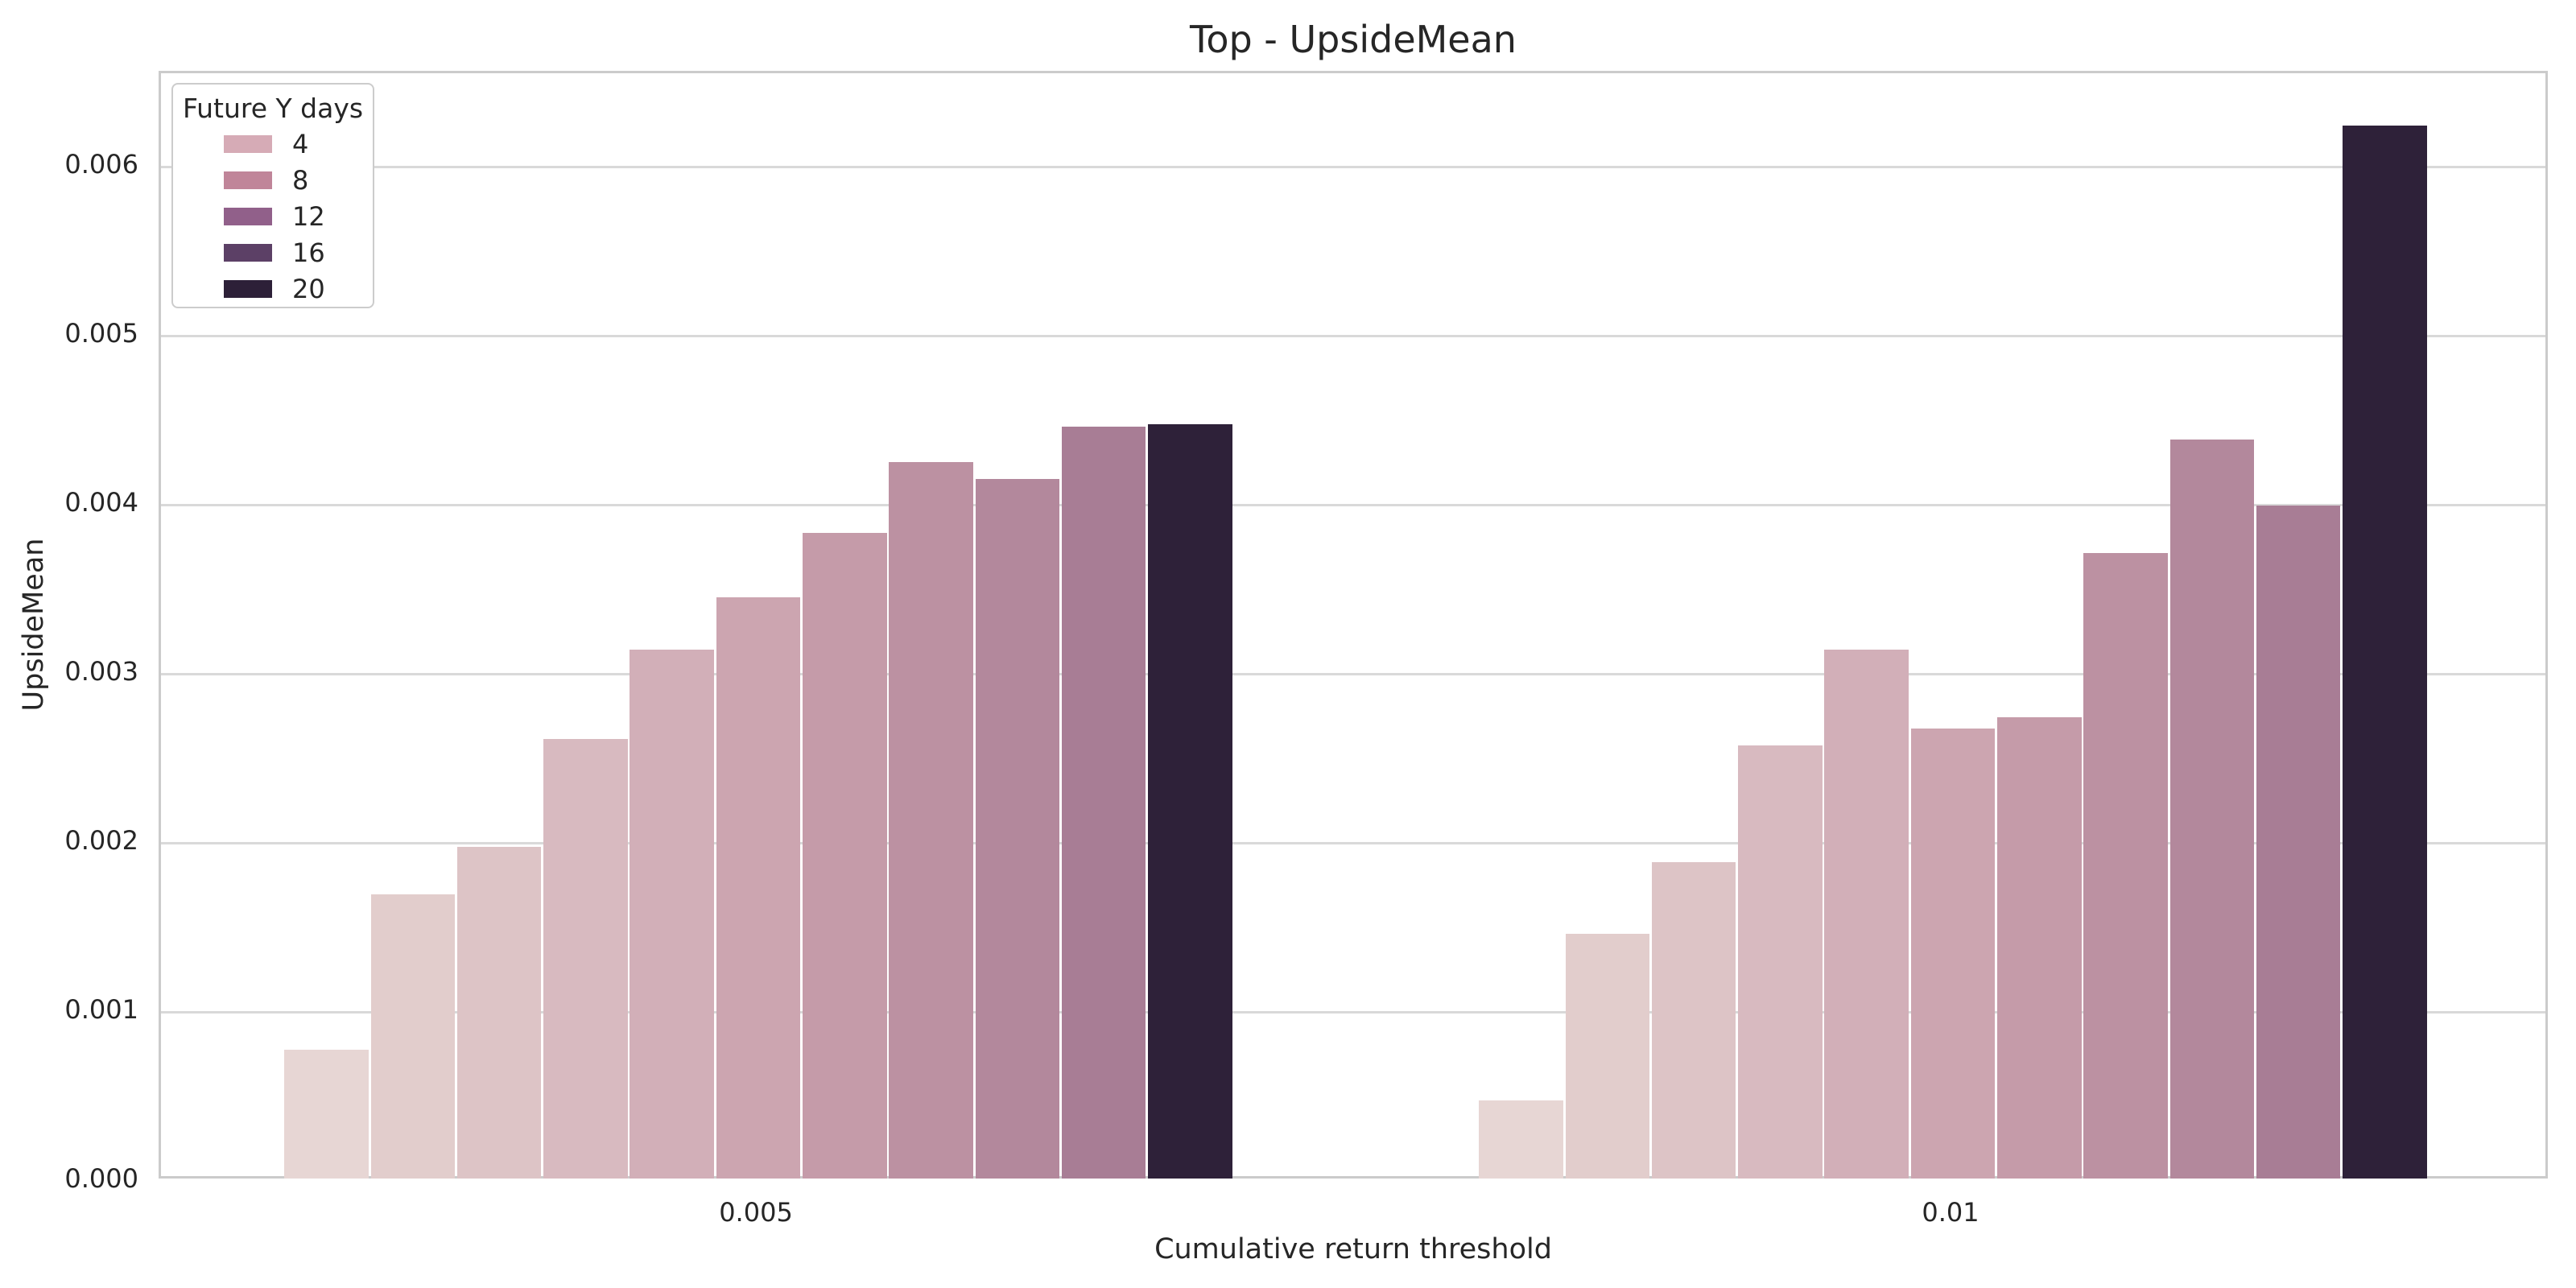 Image resolution: width=2576 pixels, height=1288 pixels. What do you see at coordinates (308, 216) in the screenshot?
I see `legend-label: 12` at bounding box center [308, 216].